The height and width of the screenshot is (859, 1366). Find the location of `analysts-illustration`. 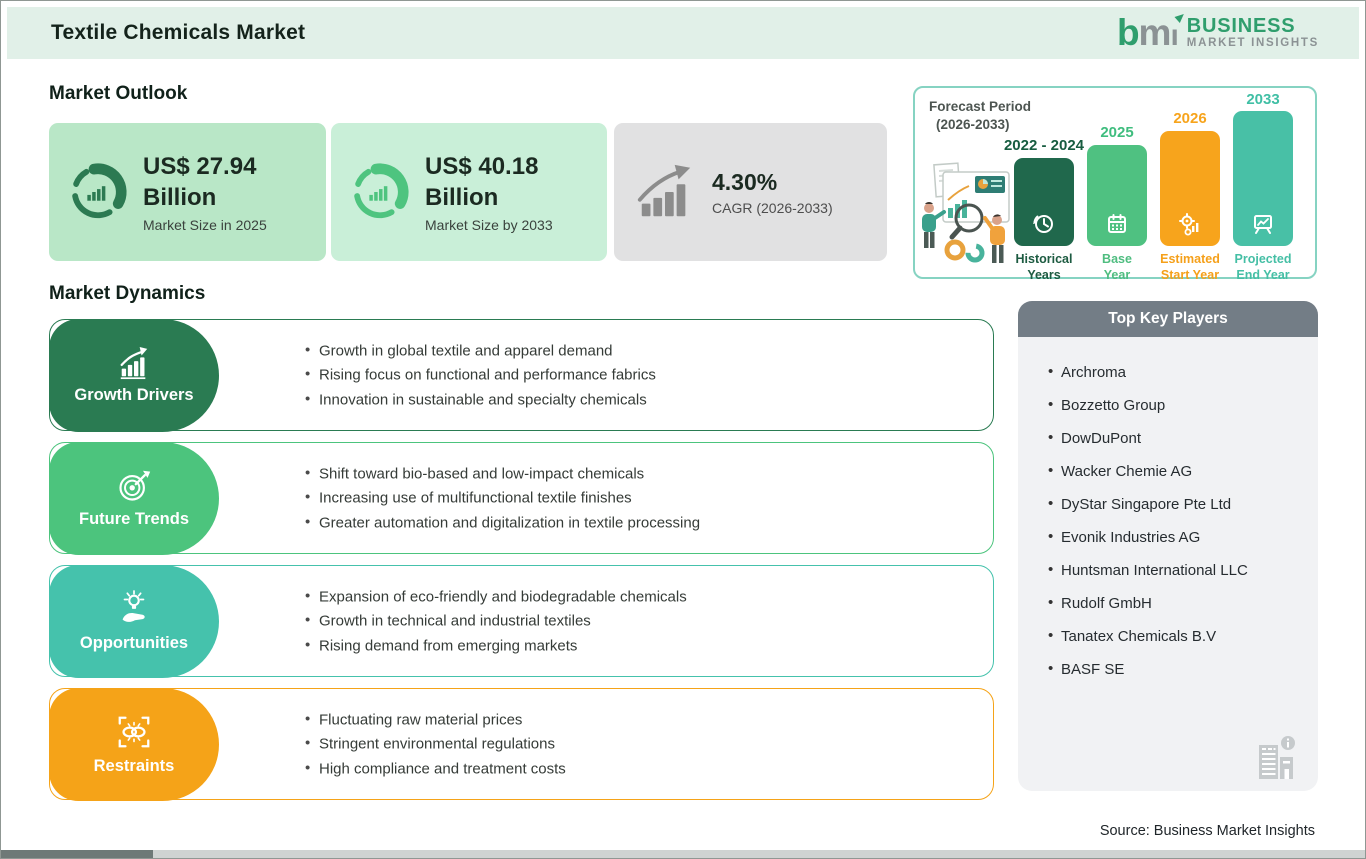

analysts-illustration is located at coordinates (966, 212).